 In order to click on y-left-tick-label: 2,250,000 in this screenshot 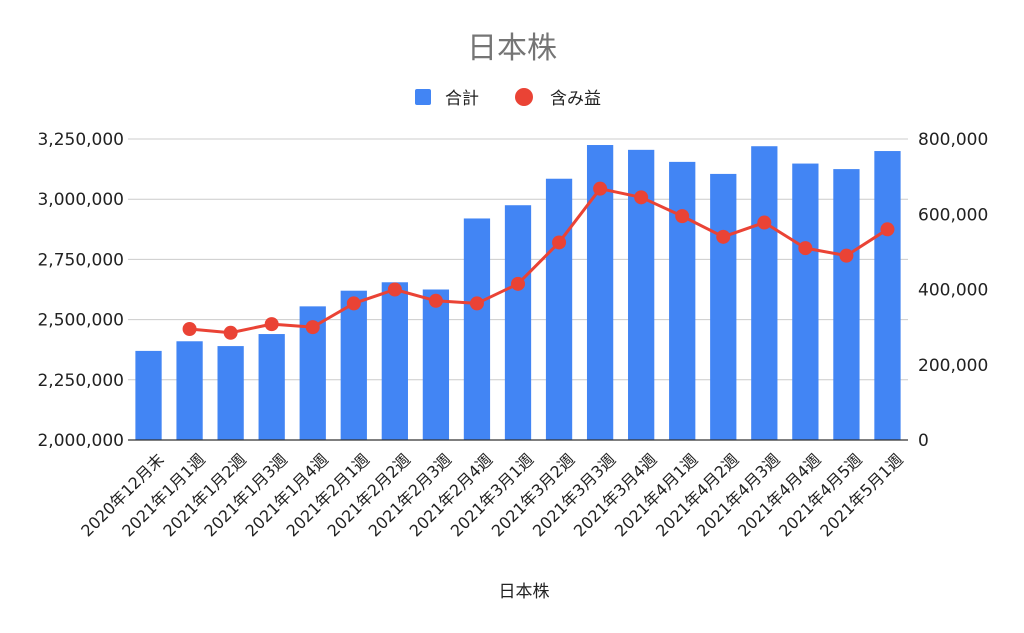, I will do `click(80, 381)`.